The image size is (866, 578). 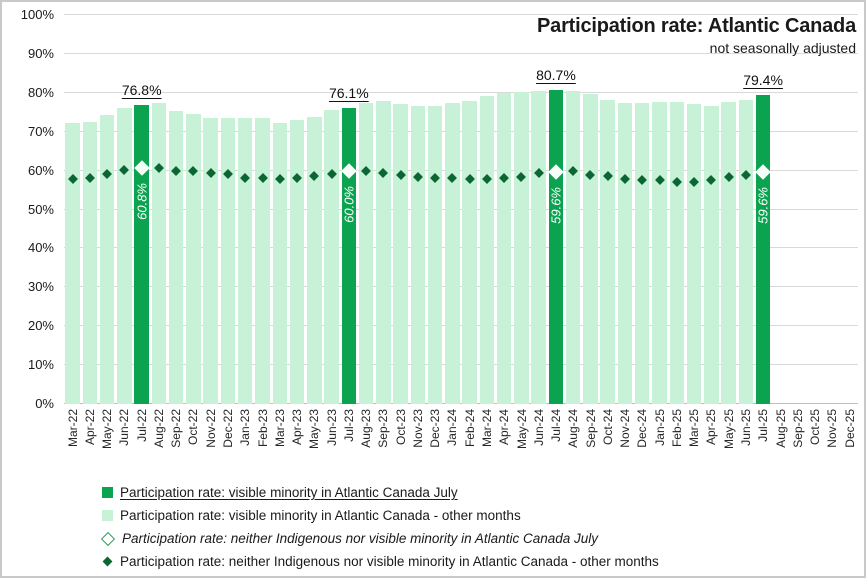 I want to click on x-axis-tick-label: Nov-24, so click(x=625, y=428).